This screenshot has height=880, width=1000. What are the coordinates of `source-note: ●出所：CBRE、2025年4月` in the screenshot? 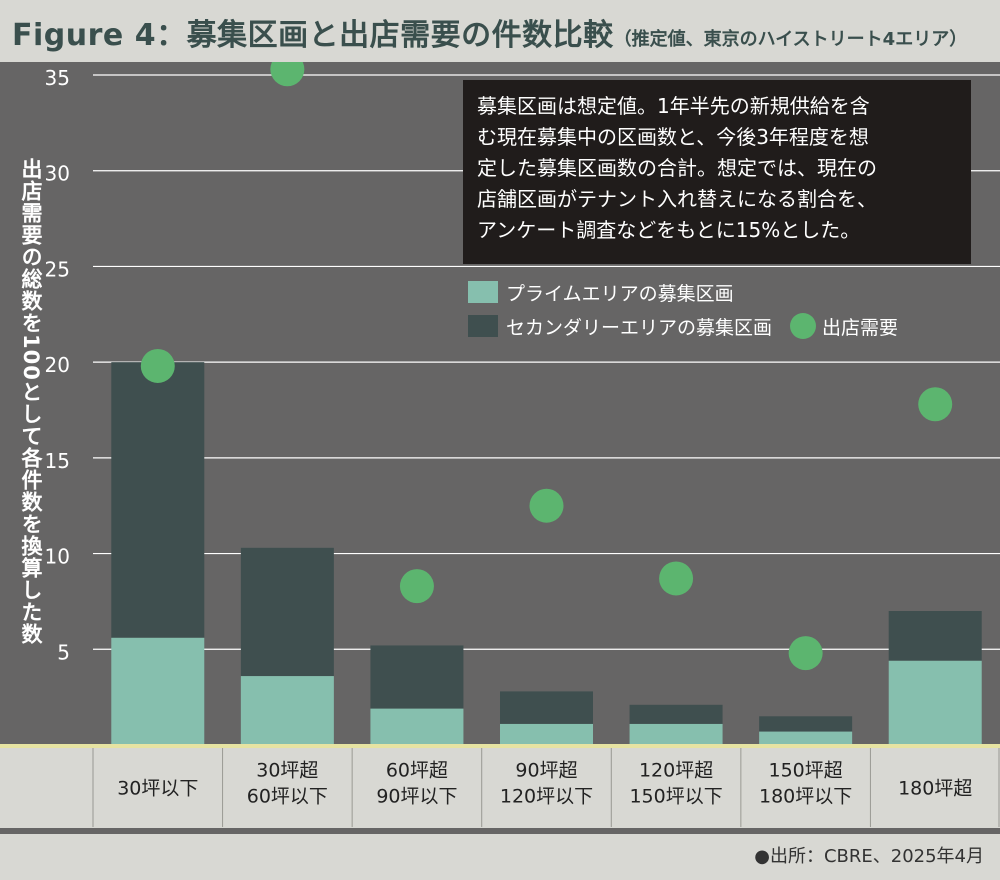 It's located at (869, 856).